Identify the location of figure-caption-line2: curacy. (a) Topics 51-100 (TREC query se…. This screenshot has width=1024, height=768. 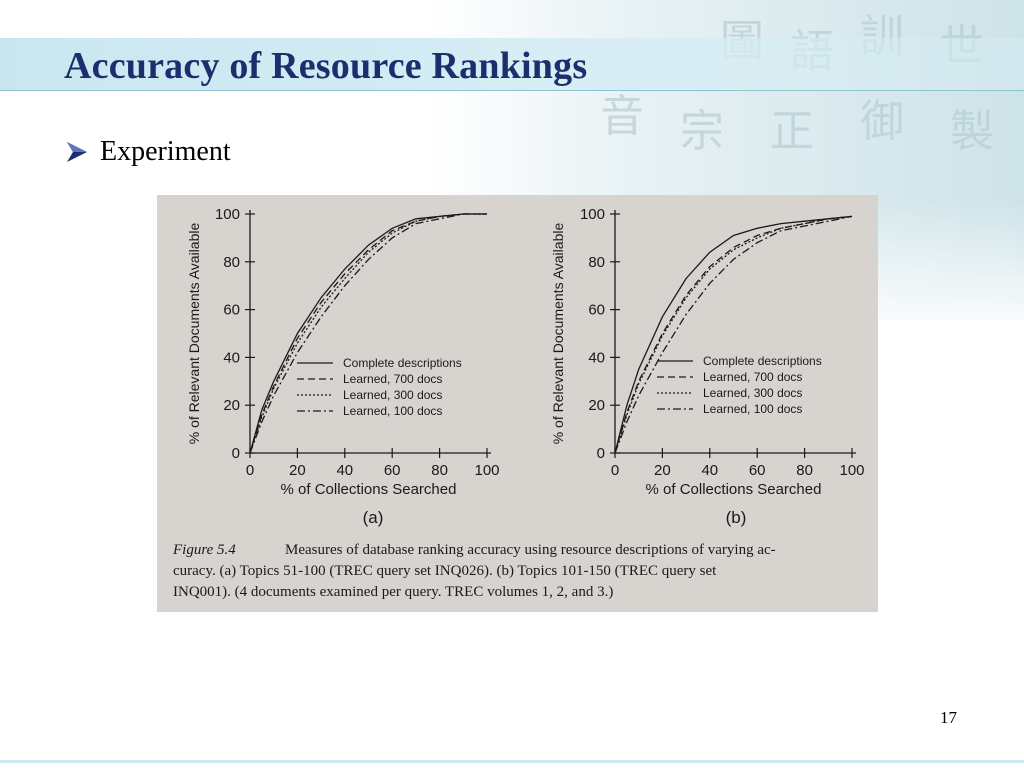
(445, 571).